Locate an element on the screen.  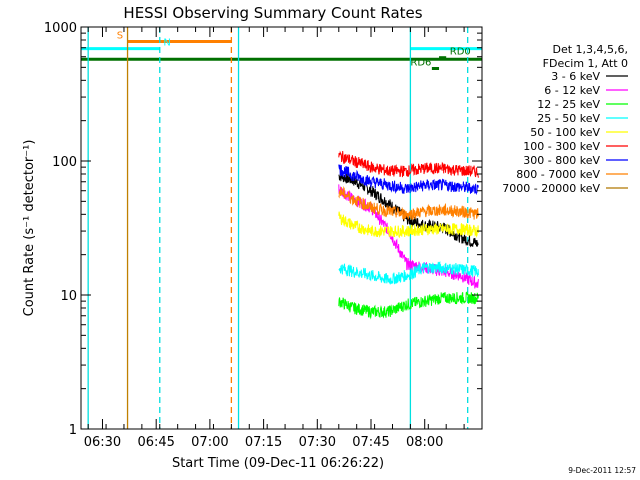
series-line-300_800keV is located at coordinates (408, 180).